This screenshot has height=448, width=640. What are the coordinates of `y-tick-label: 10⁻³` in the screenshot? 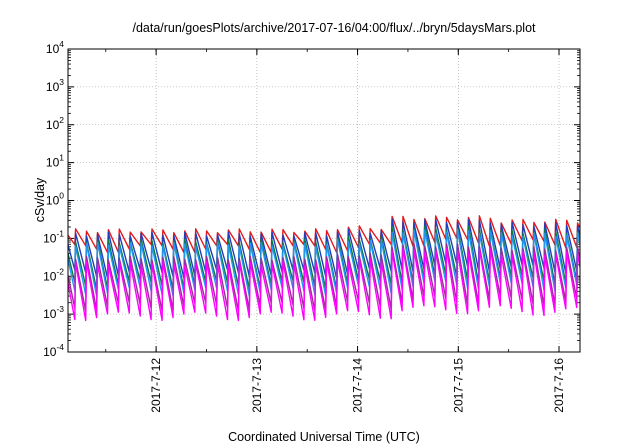 It's located at (53, 312).